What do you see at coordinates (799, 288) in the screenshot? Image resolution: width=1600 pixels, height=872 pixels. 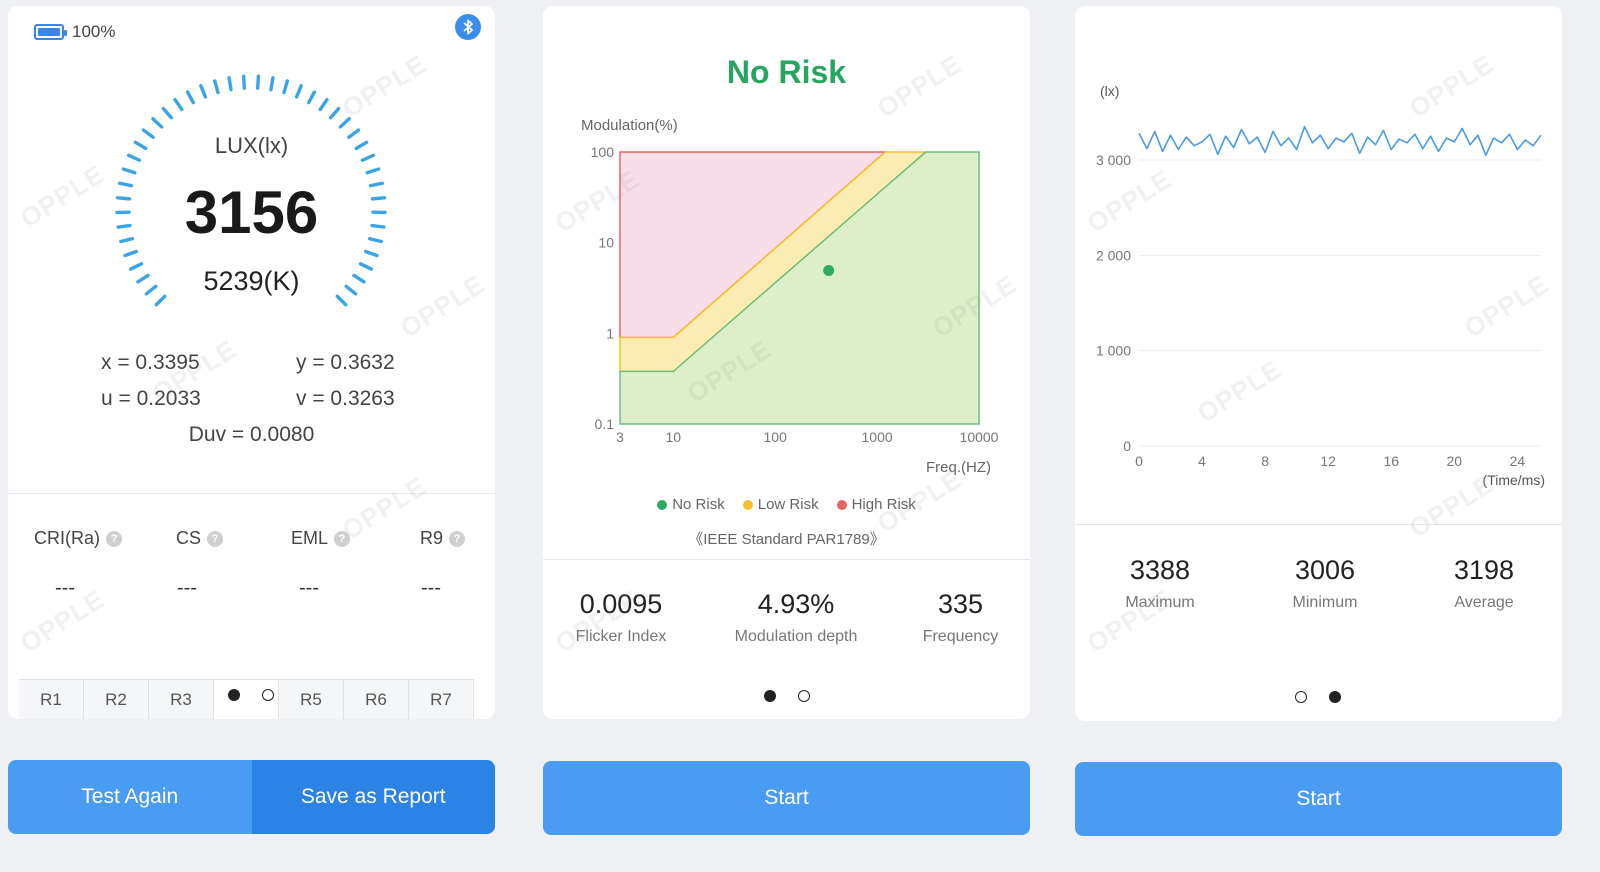 I see `no-risk-region` at bounding box center [799, 288].